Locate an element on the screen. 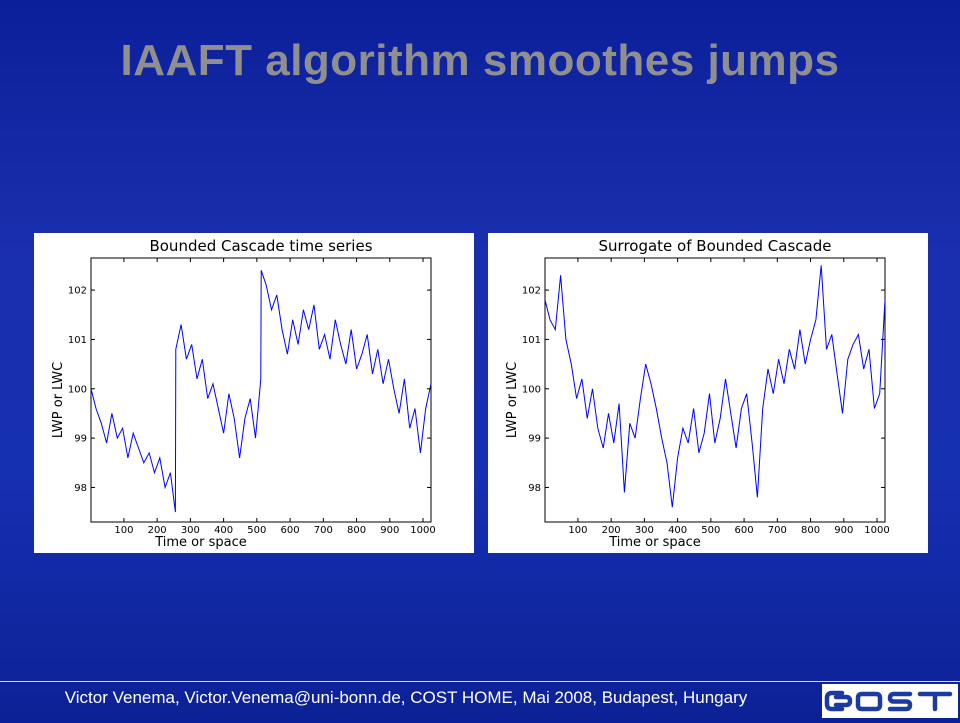 Image resolution: width=960 pixels, height=723 pixels. plot-area is located at coordinates (715, 390).